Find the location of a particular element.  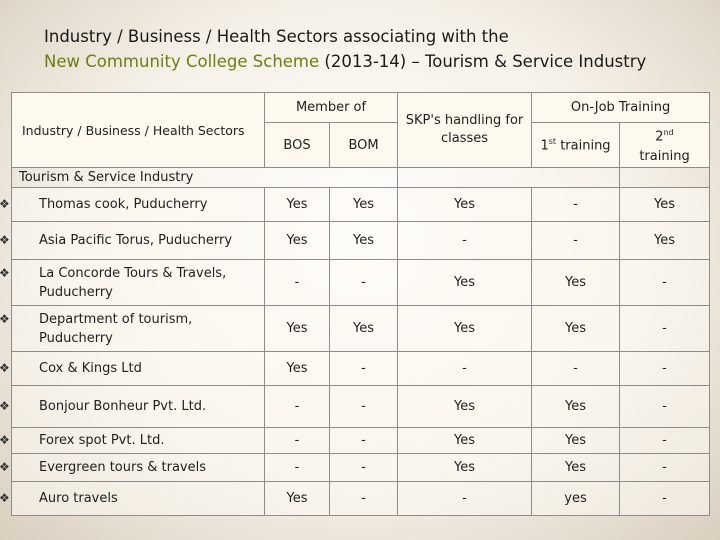

company-name: Department of tourism, Puducherry is located at coordinates (116, 328).